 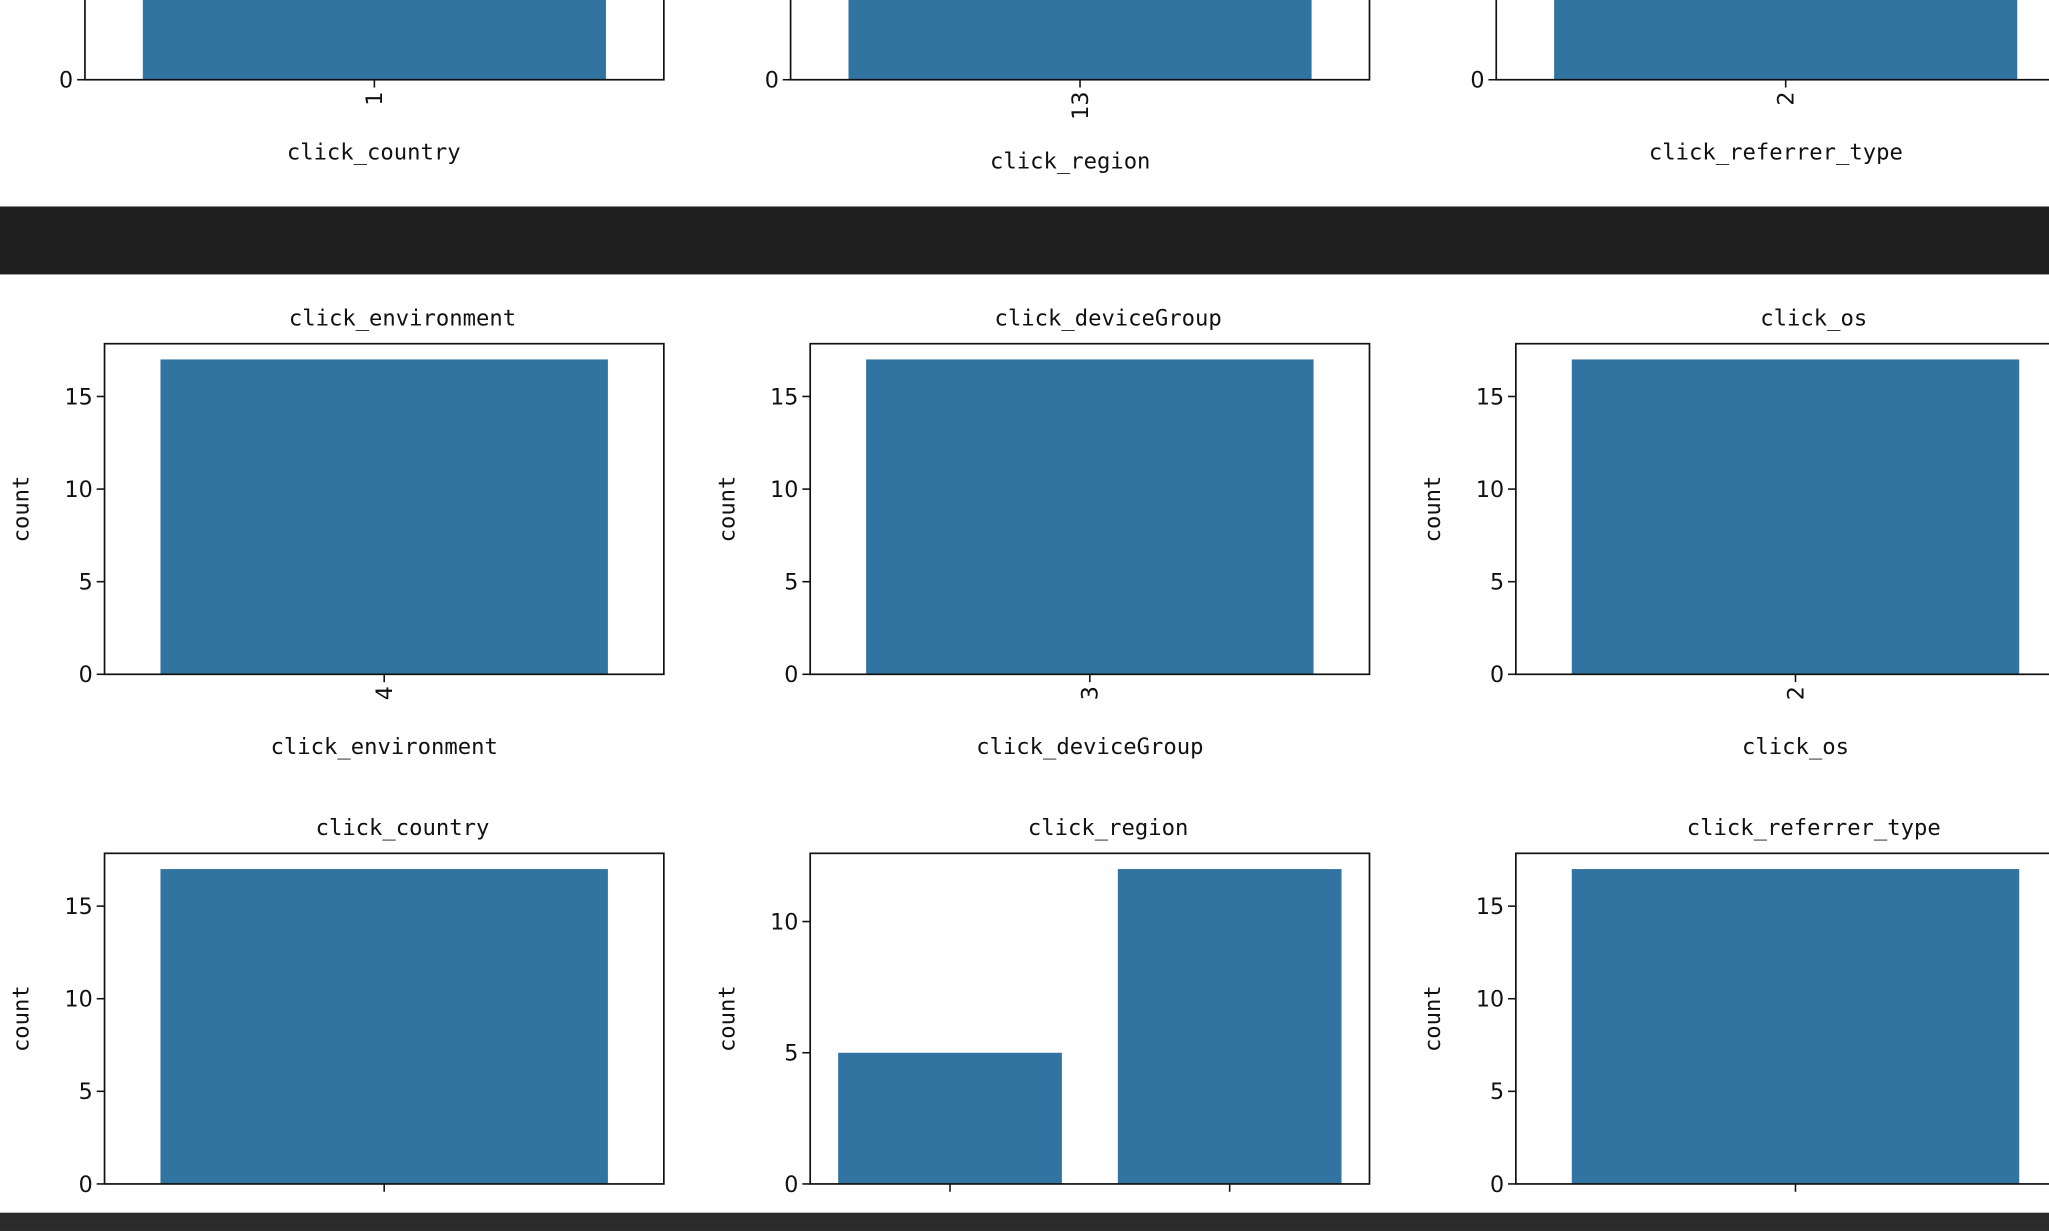 What do you see at coordinates (374, 152) in the screenshot?
I see `x-axis-label: click_country` at bounding box center [374, 152].